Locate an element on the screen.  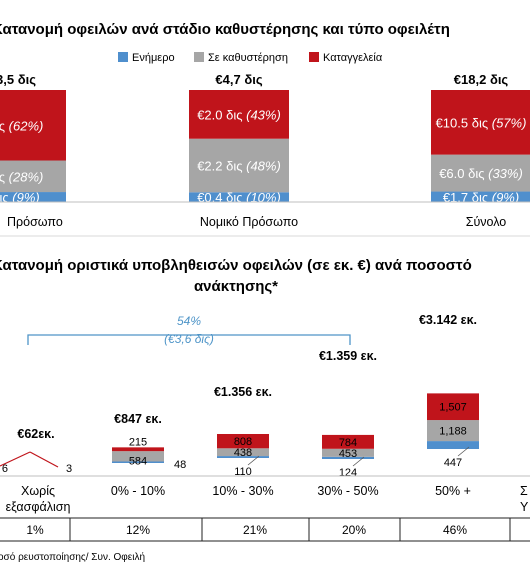
bottom-bar-total-4: €1.359 εκ. is located at coordinates (348, 356).